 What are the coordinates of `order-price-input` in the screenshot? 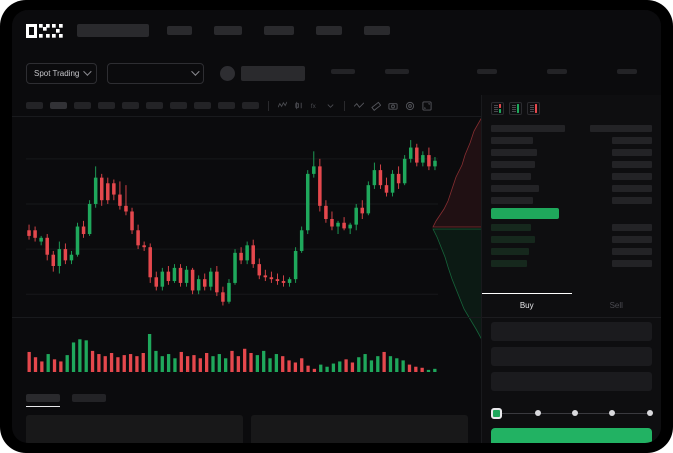 It's located at (571, 331).